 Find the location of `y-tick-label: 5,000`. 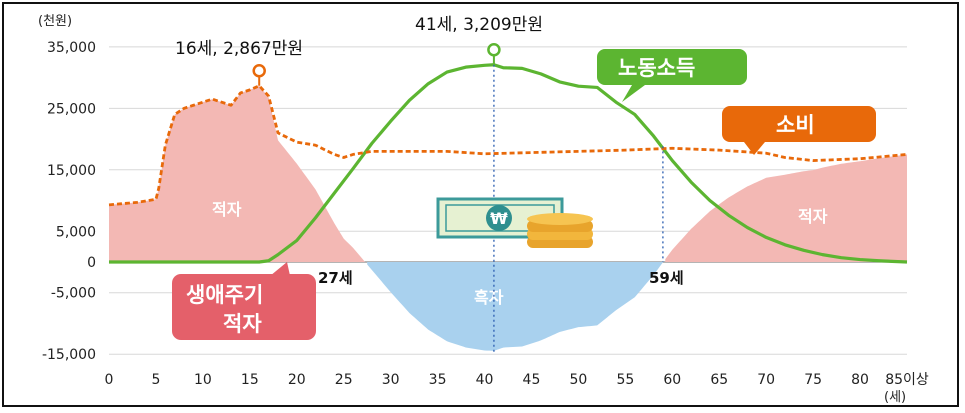

y-tick-label: 5,000 is located at coordinates (76, 232).